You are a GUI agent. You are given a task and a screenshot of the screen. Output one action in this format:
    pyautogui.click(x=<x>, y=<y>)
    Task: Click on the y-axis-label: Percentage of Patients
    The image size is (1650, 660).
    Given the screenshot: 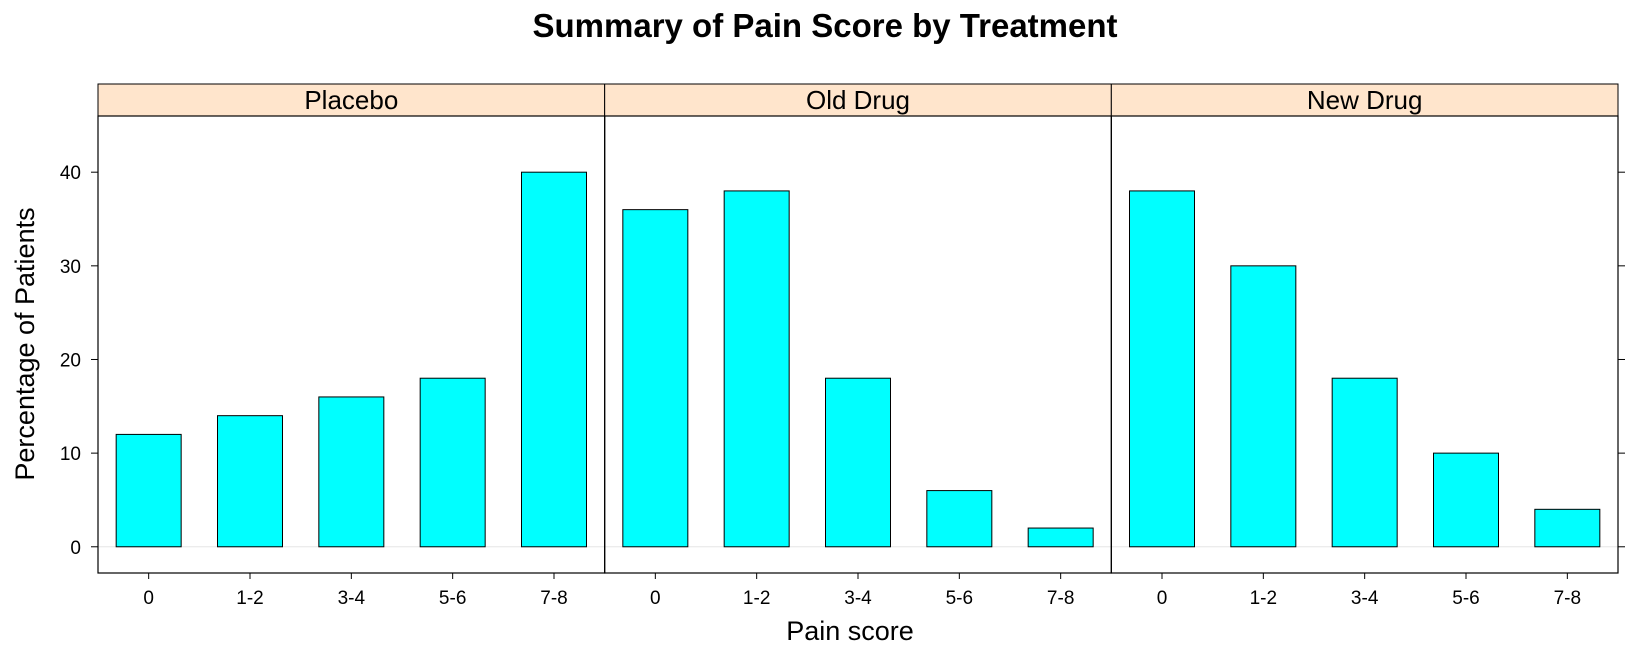 What is the action you would take?
    pyautogui.click(x=25, y=343)
    